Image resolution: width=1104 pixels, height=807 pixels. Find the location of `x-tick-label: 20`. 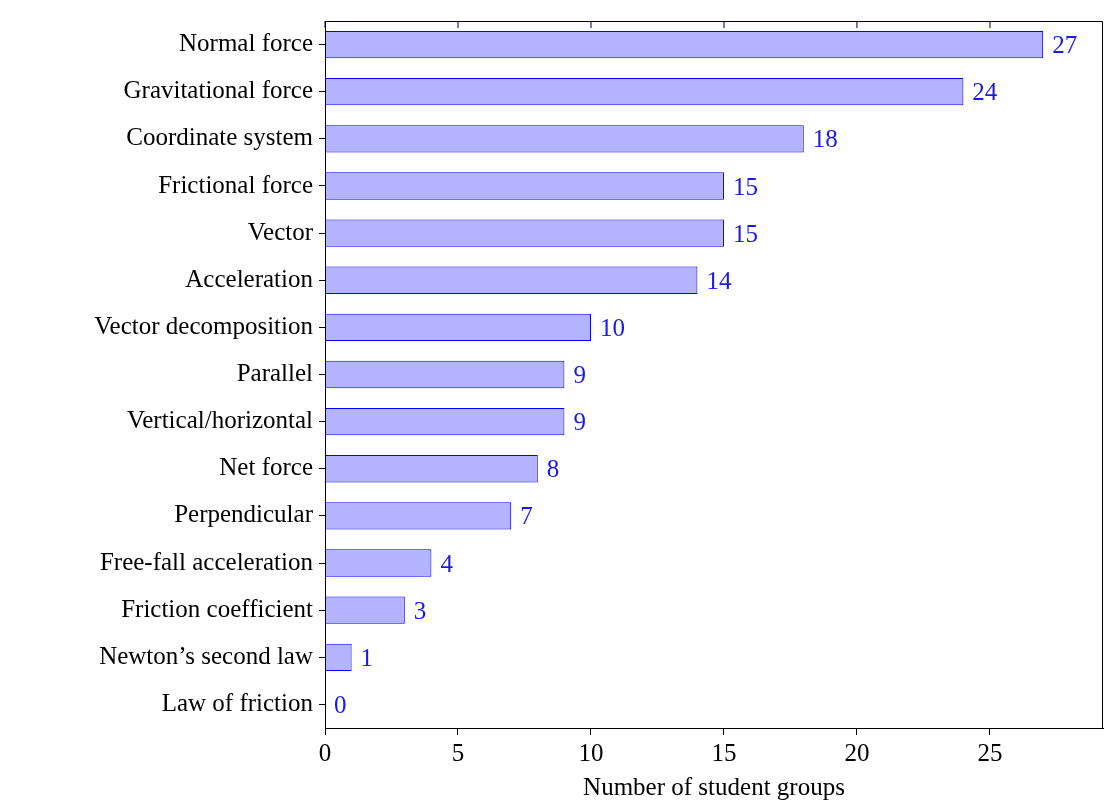

x-tick-label: 20 is located at coordinates (857, 752).